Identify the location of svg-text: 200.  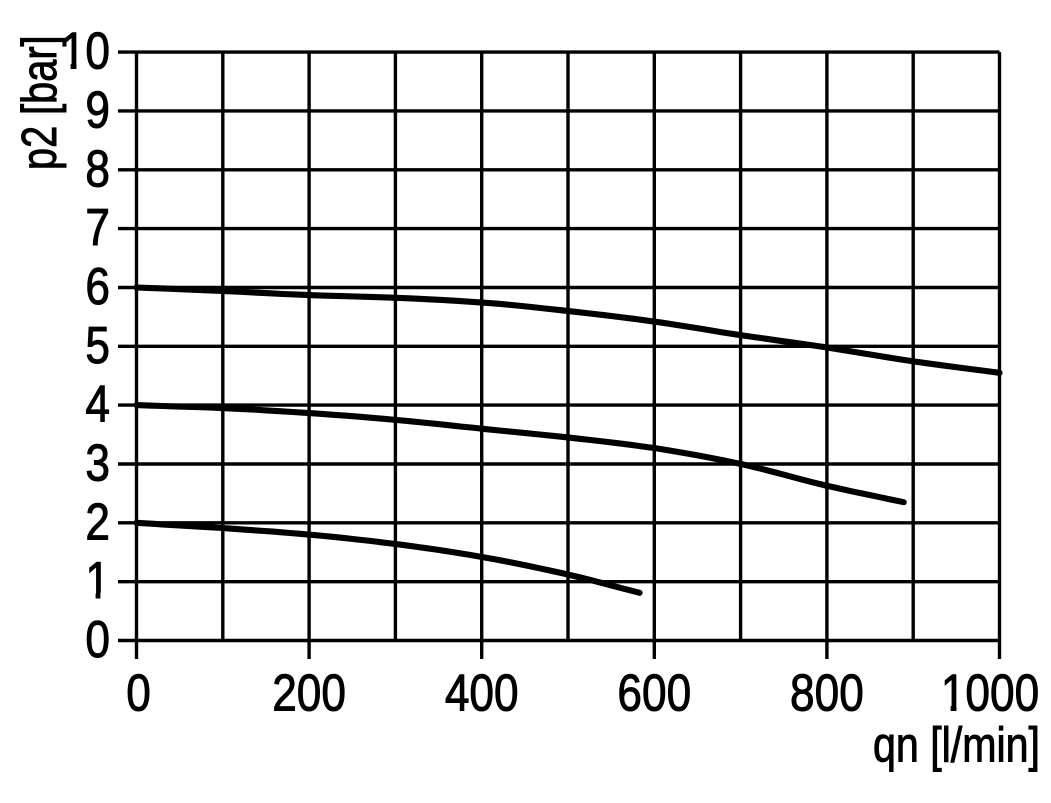
(309, 693).